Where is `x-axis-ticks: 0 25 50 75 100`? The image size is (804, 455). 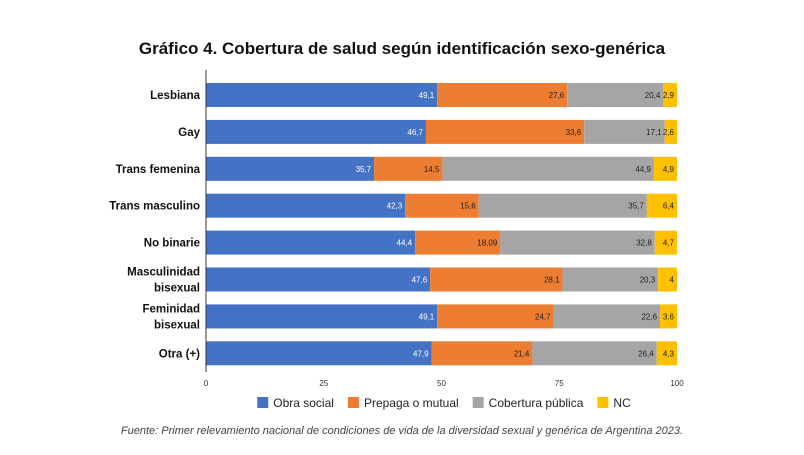
x-axis-ticks: 0 25 50 75 100 is located at coordinates (444, 383).